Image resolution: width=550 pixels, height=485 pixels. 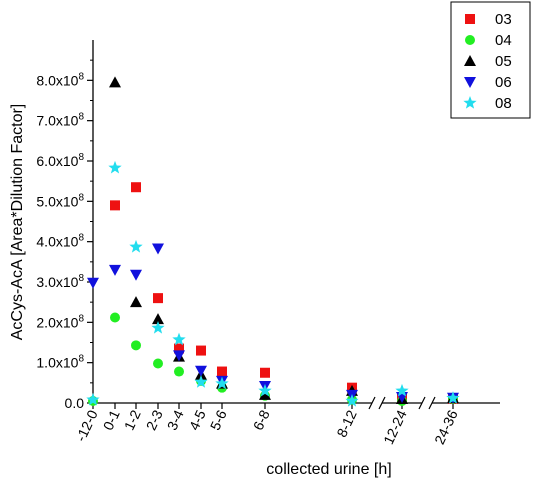 I want to click on y-tick-label: 2.0x108, so click(x=60, y=321).